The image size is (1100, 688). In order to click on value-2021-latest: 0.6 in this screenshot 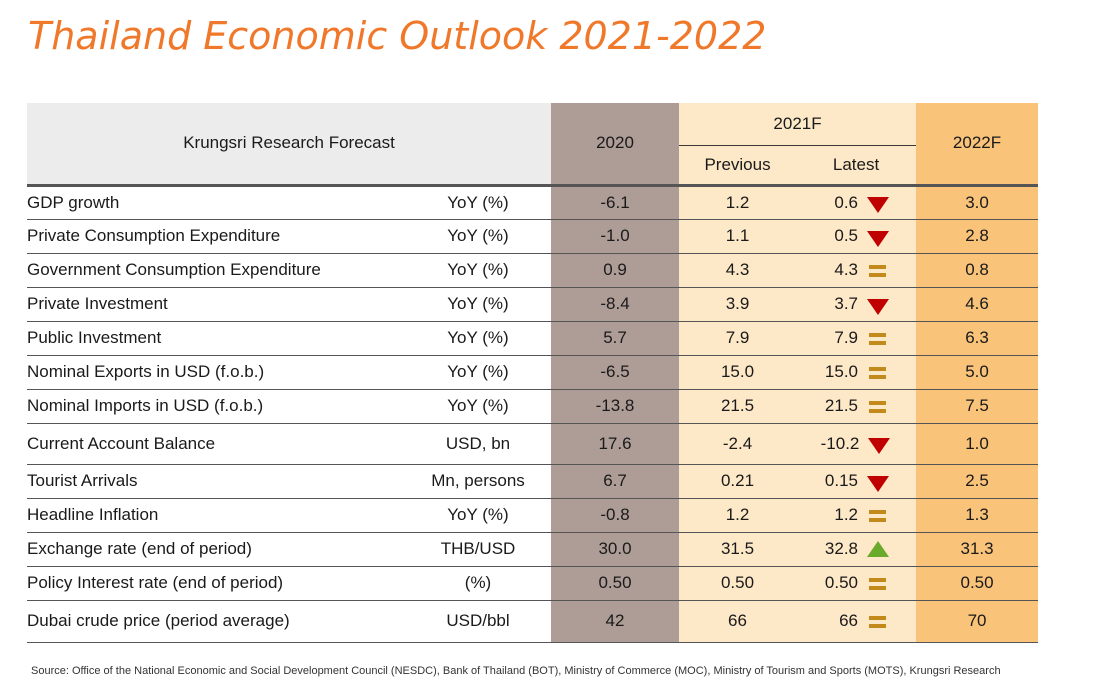, I will do `click(846, 202)`.